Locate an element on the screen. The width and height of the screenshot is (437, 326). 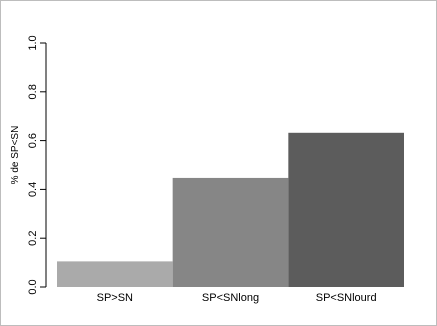
y-axis: 0.0 0.2 0.4 0.6 0.8 1.0 is located at coordinates (37, 165).